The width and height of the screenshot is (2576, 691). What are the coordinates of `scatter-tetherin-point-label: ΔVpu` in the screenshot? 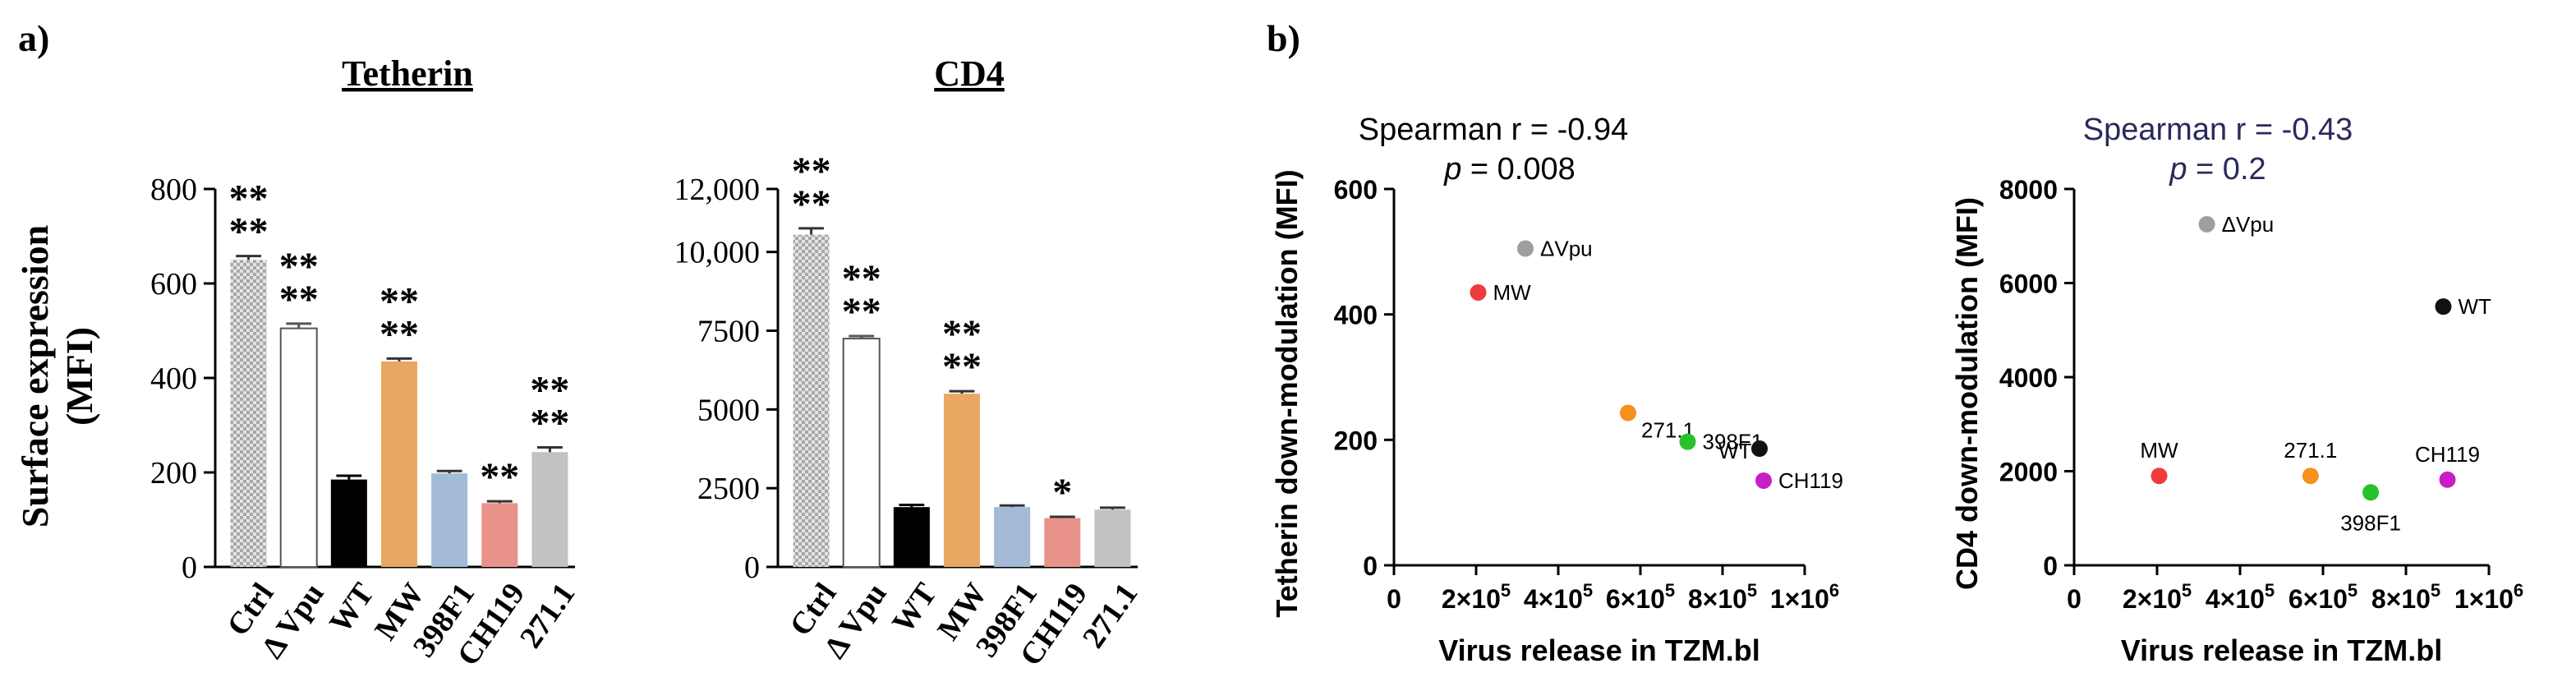 It's located at (1566, 249).